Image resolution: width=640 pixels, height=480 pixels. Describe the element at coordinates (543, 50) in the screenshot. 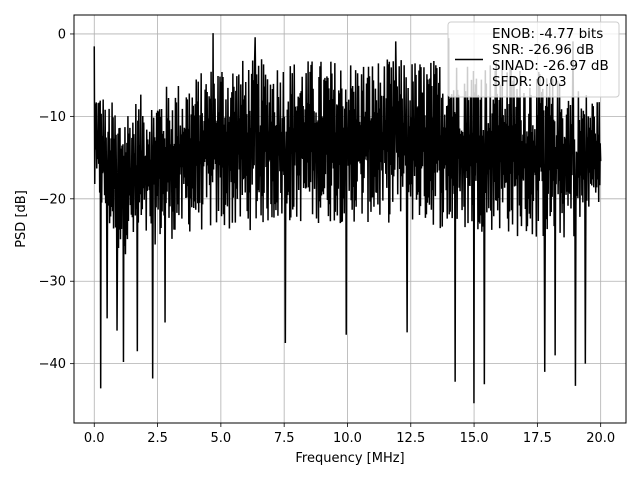

I see `legend-line-1: SNR: -26.96 dB` at that location.